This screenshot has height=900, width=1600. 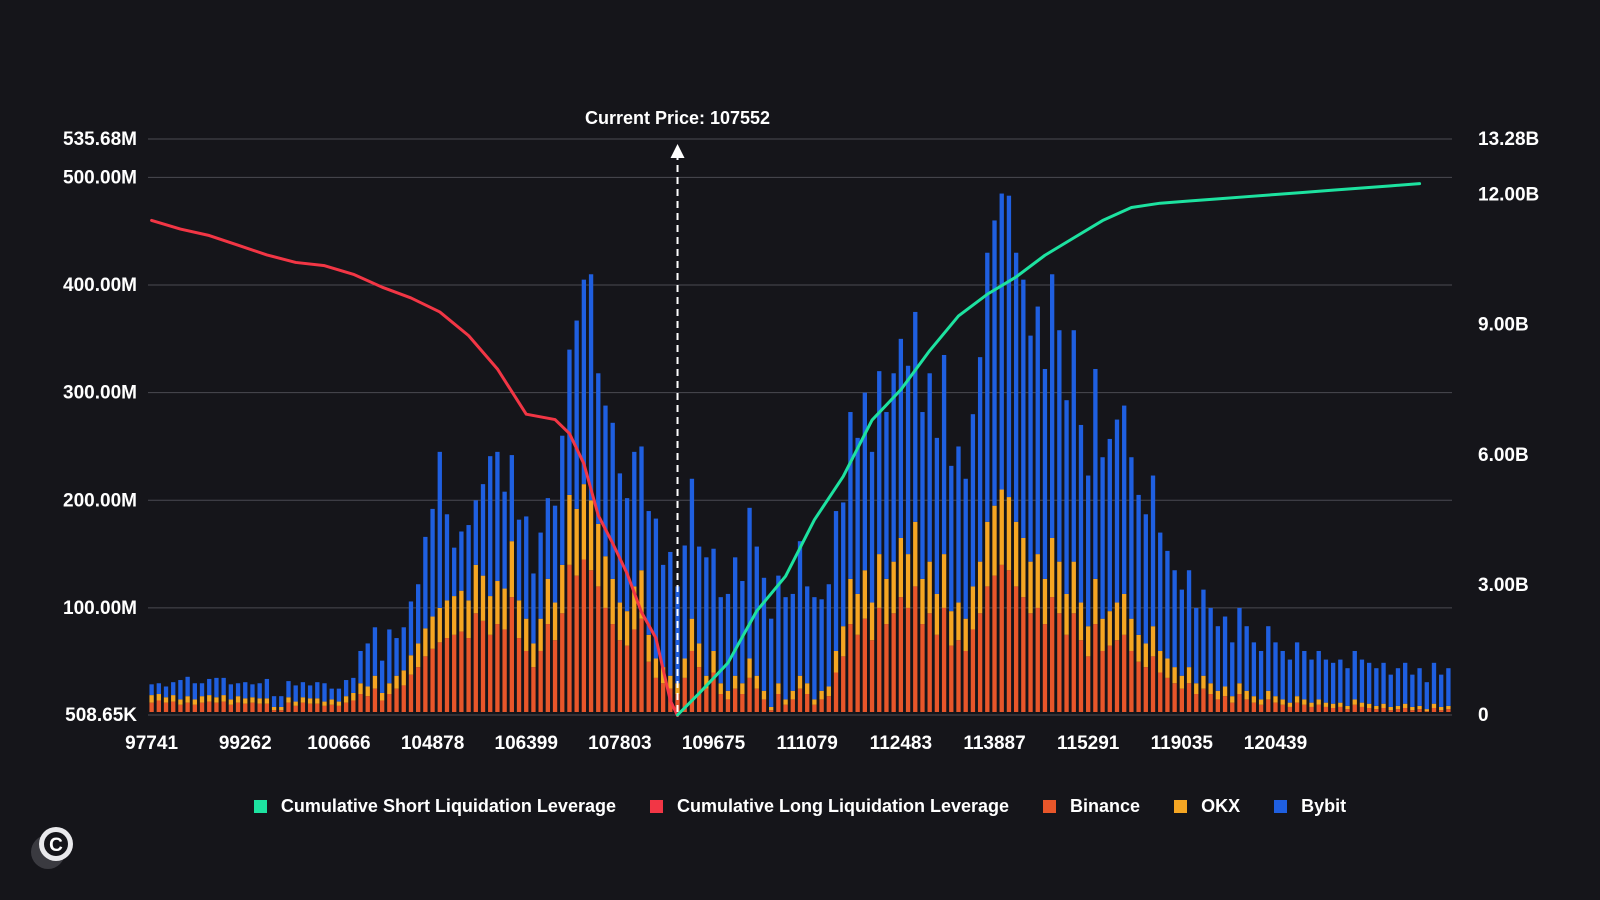 I want to click on legend-item-short: Cumulative Short Liquidation Leverage, so click(x=434, y=806).